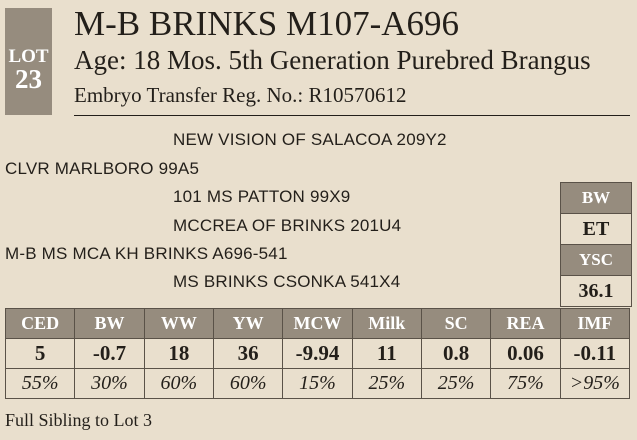 This screenshot has height=440, width=637. Describe the element at coordinates (596, 291) in the screenshot. I see `ysc-value: 36.1` at that location.